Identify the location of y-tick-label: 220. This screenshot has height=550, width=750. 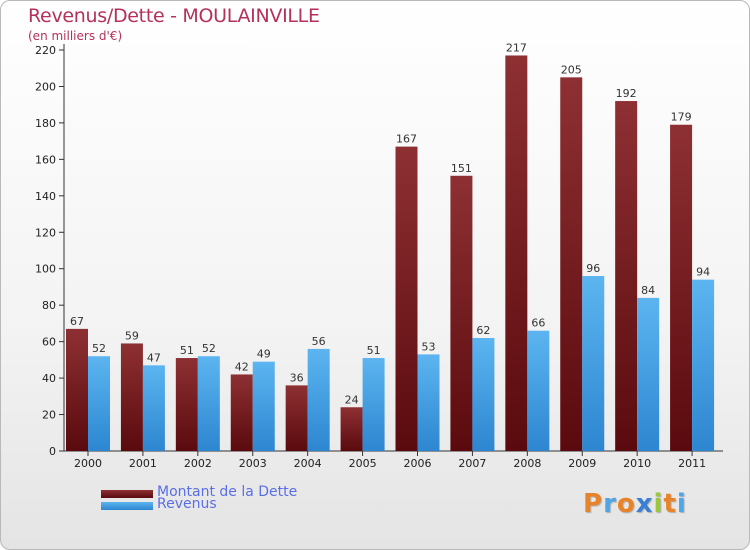
(45, 50).